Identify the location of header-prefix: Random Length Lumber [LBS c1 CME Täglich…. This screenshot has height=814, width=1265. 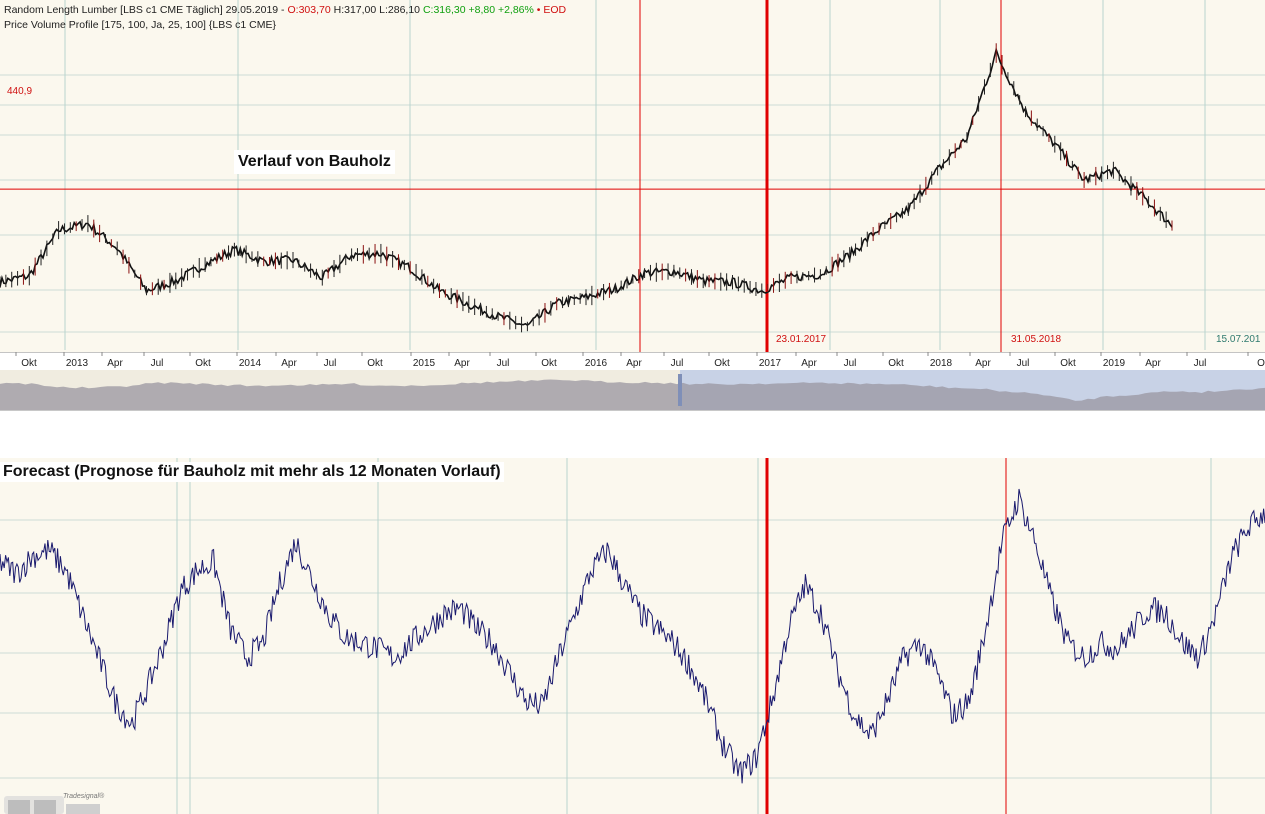
(146, 10).